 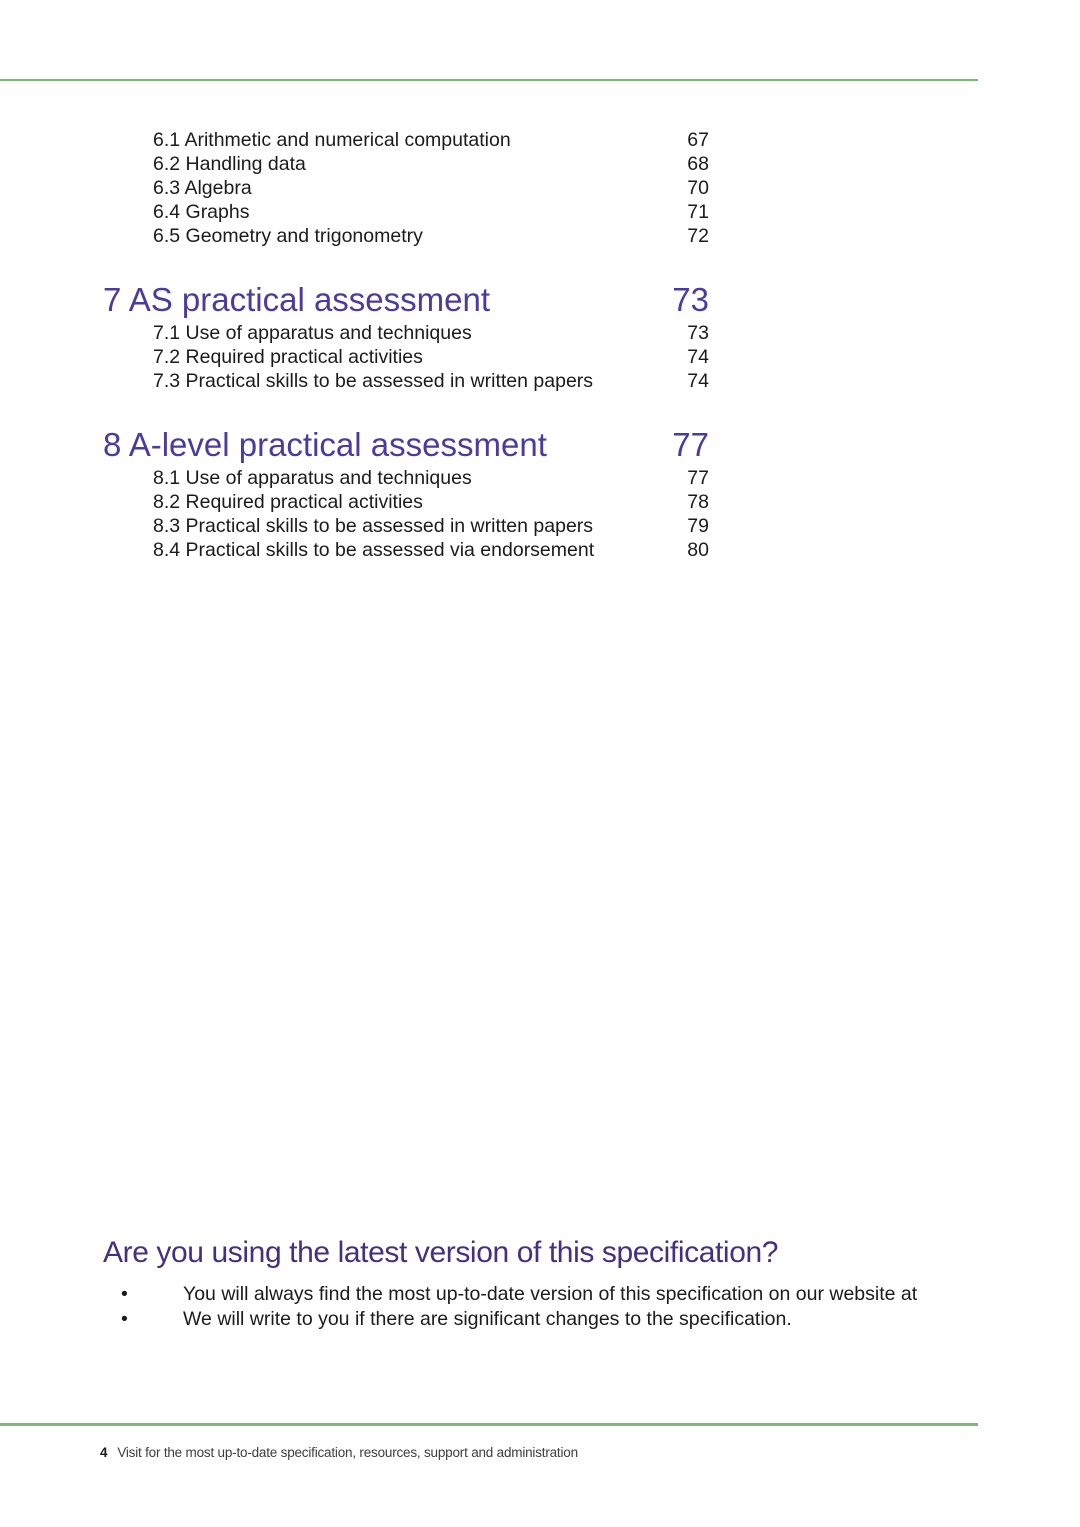 What do you see at coordinates (489, 1424) in the screenshot?
I see `bottom-divider` at bounding box center [489, 1424].